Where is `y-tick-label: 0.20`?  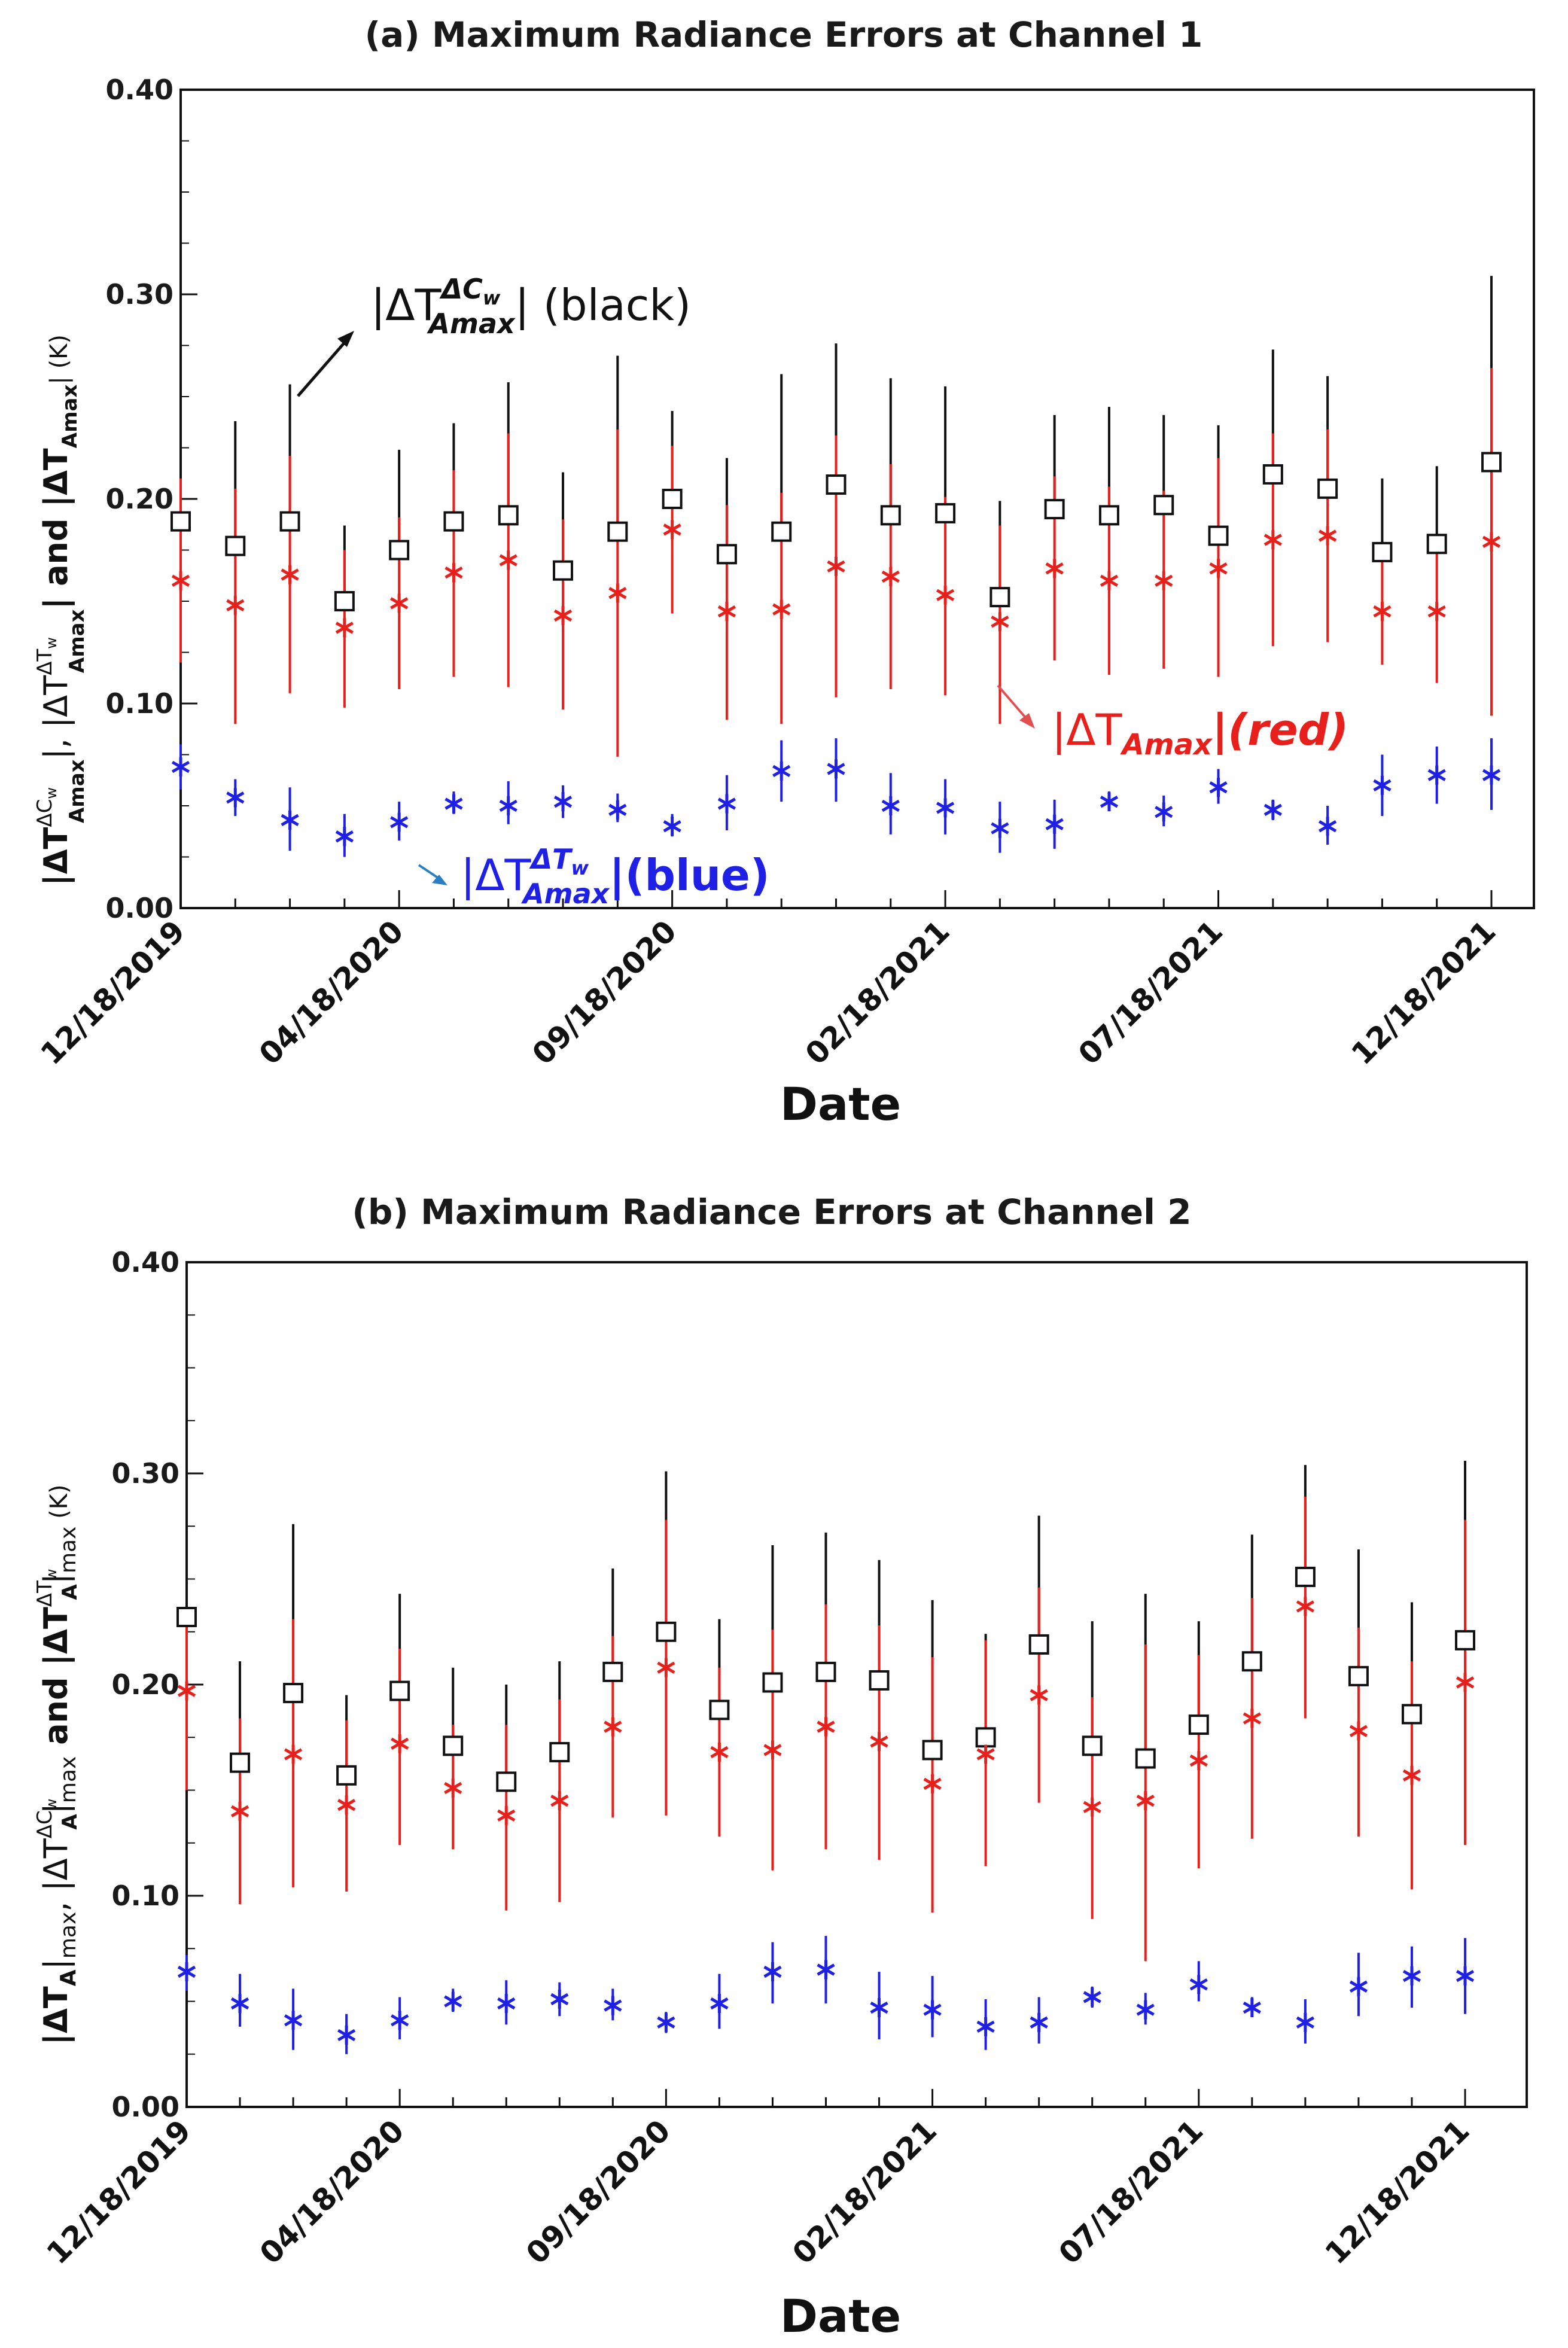
y-tick-label: 0.20 is located at coordinates (140, 499).